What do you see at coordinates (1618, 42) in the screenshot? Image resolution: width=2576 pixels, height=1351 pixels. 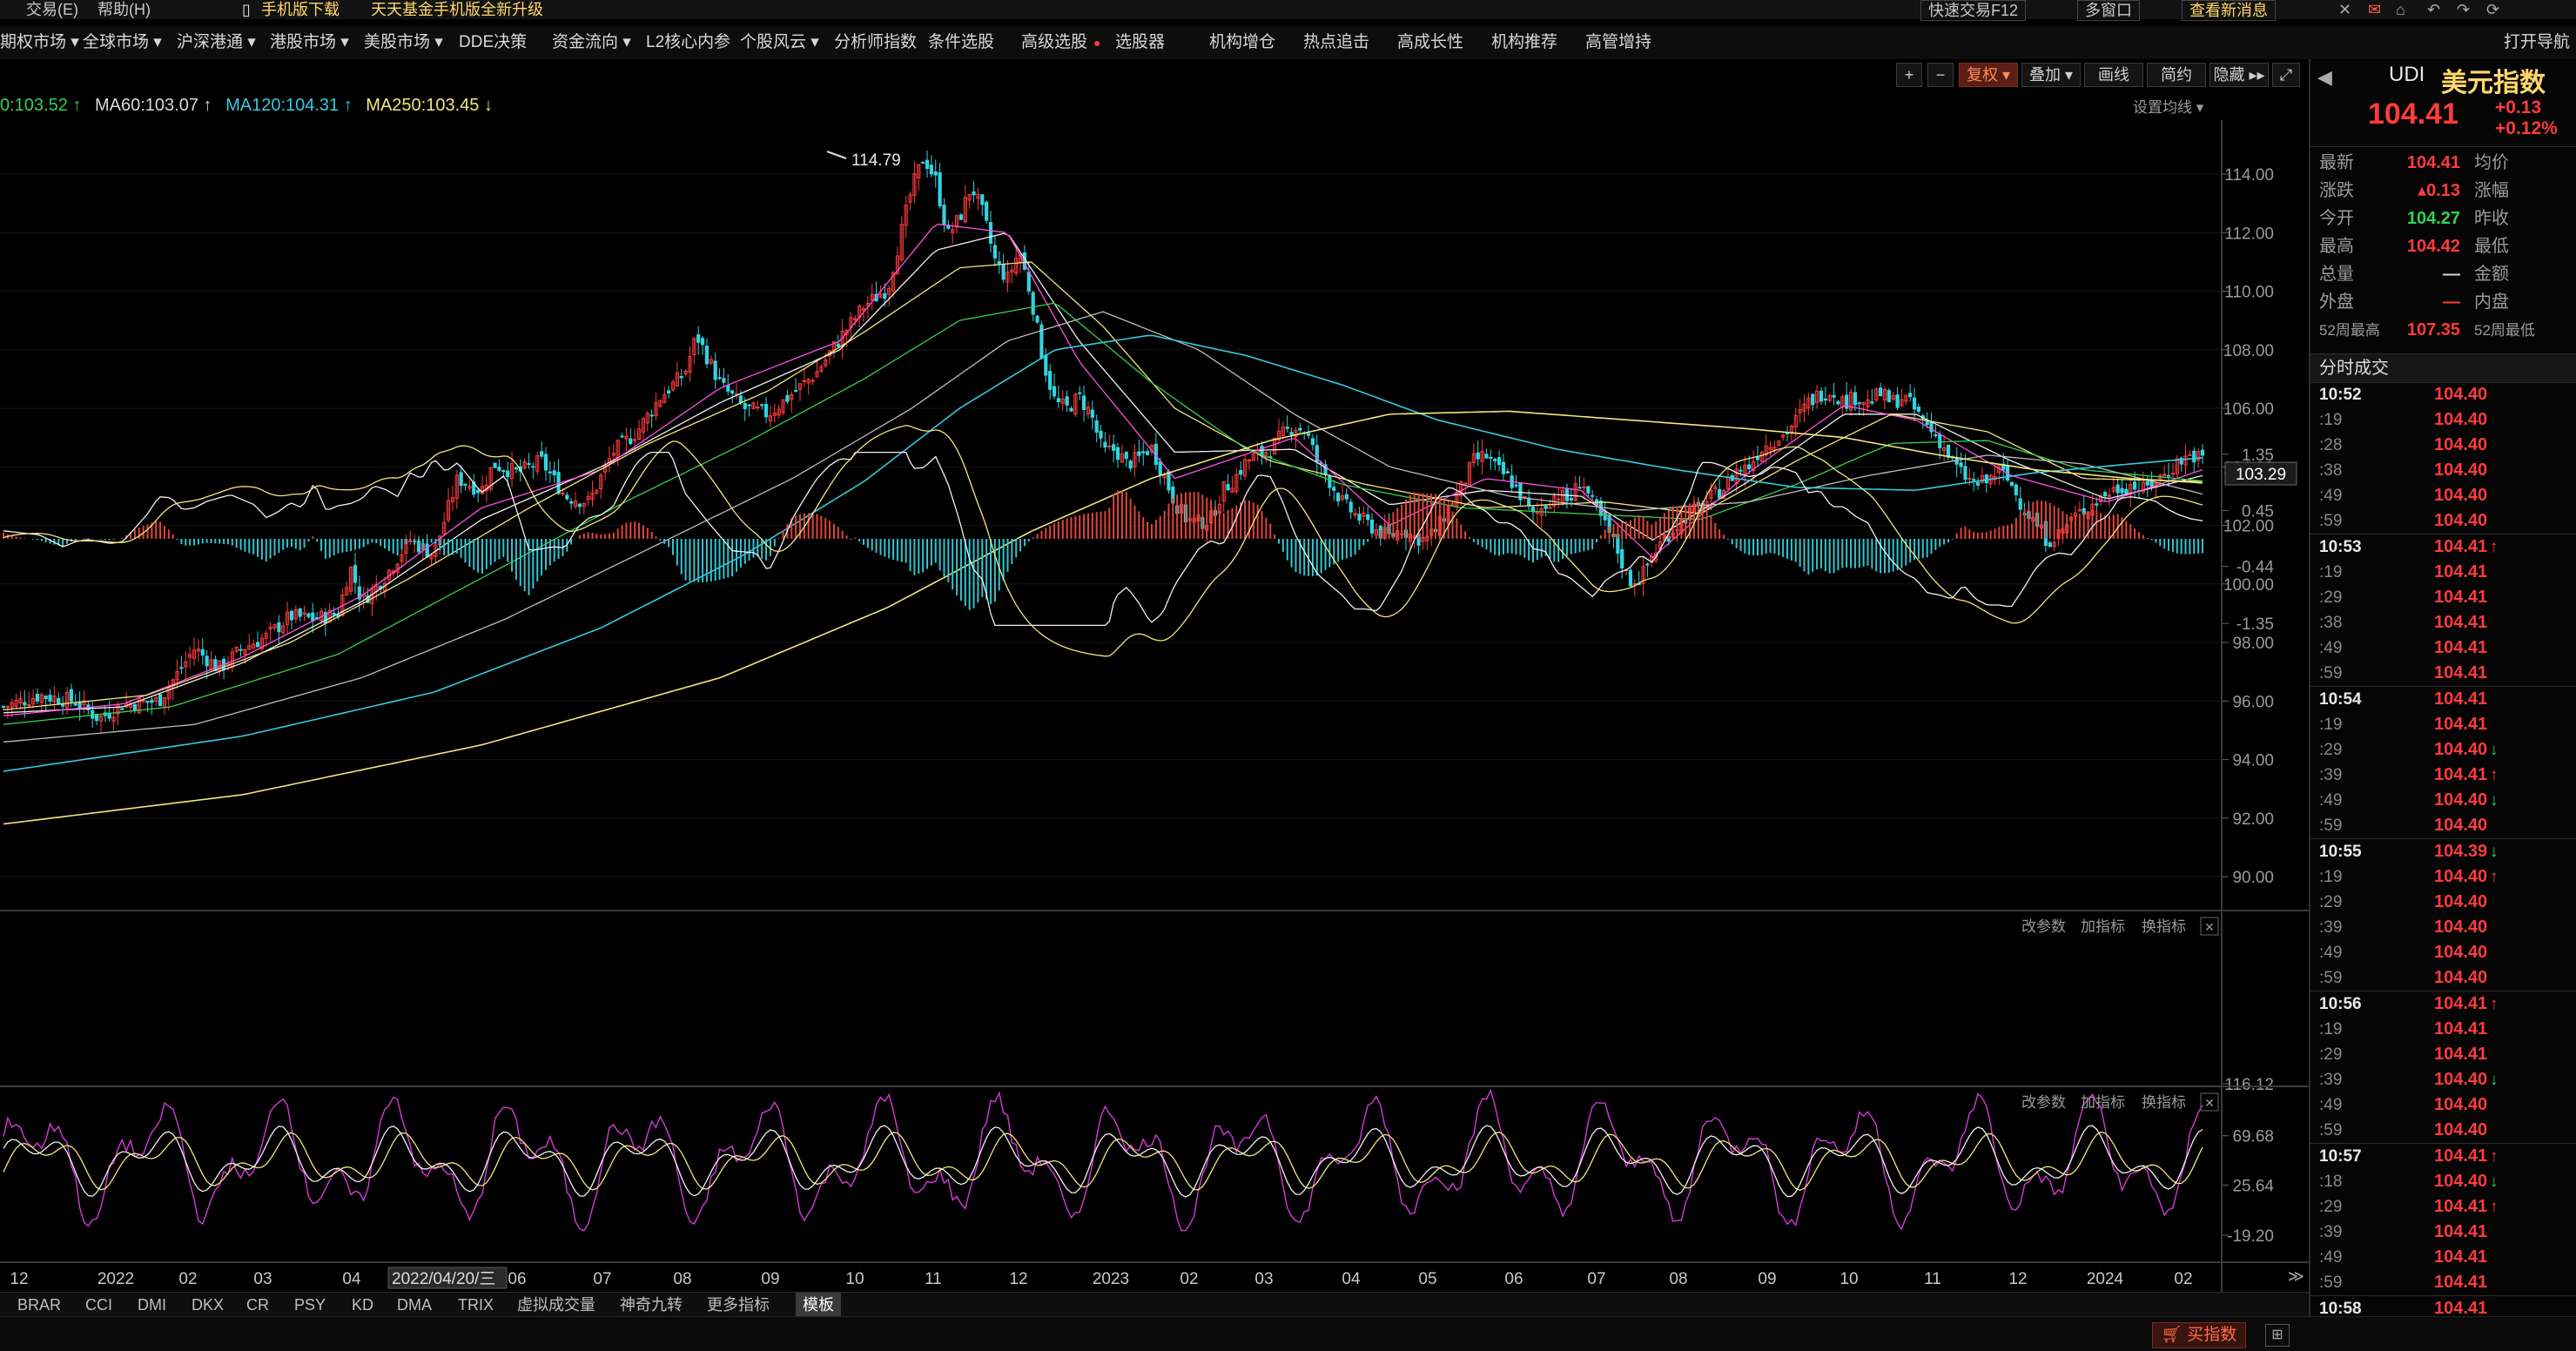 I see `menu-executive-increase: 高管增持` at bounding box center [1618, 42].